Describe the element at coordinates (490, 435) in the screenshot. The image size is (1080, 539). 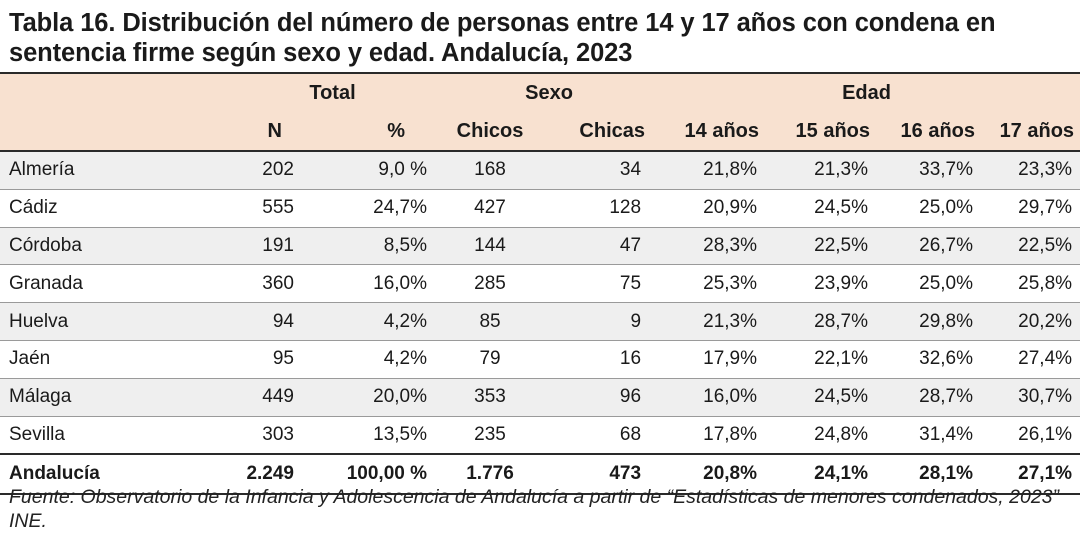
I see `cell-chicos: 235` at that location.